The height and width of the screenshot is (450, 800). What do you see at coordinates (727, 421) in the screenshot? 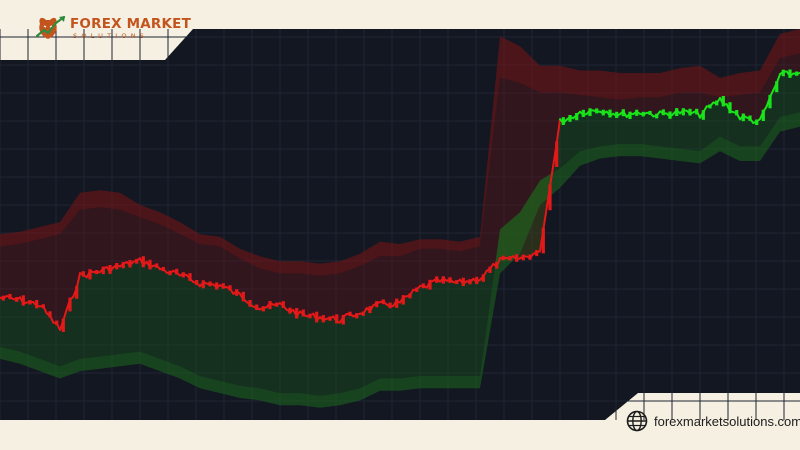
I see `website-url: forexmarketsolutions.com` at bounding box center [727, 421].